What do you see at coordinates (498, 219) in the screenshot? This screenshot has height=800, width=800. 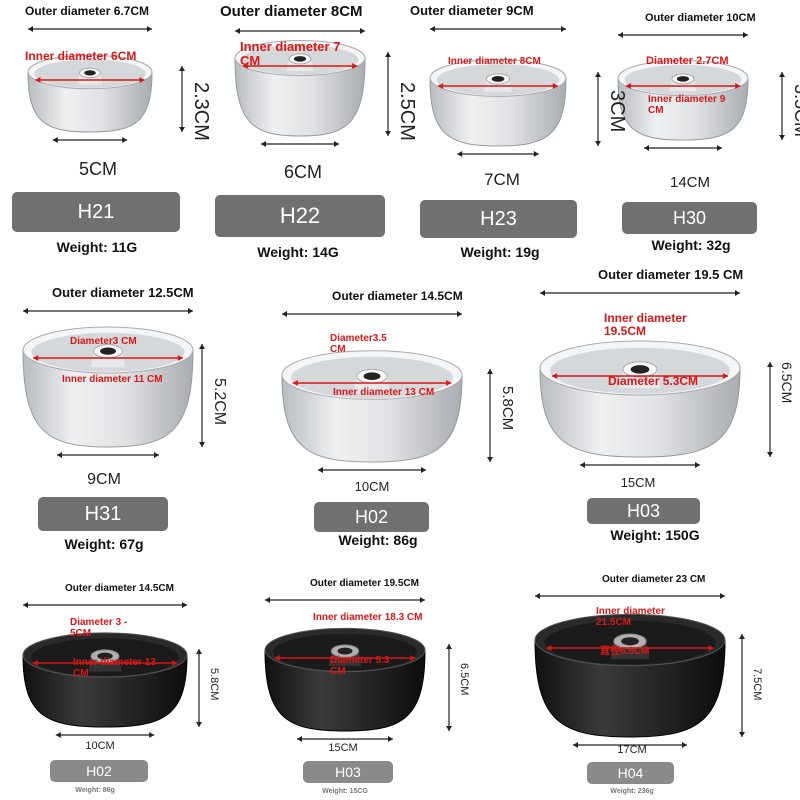 I see `model-code: H23` at bounding box center [498, 219].